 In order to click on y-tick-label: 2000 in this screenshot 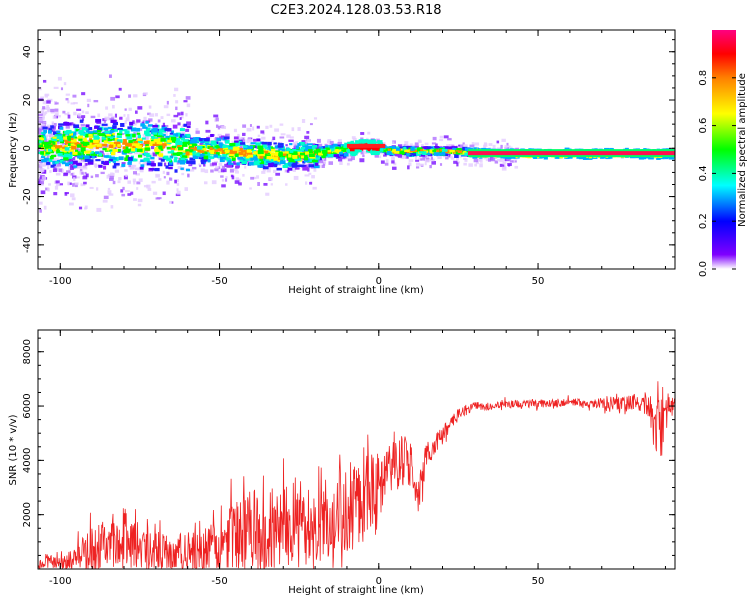, I will do `click(27, 514)`.